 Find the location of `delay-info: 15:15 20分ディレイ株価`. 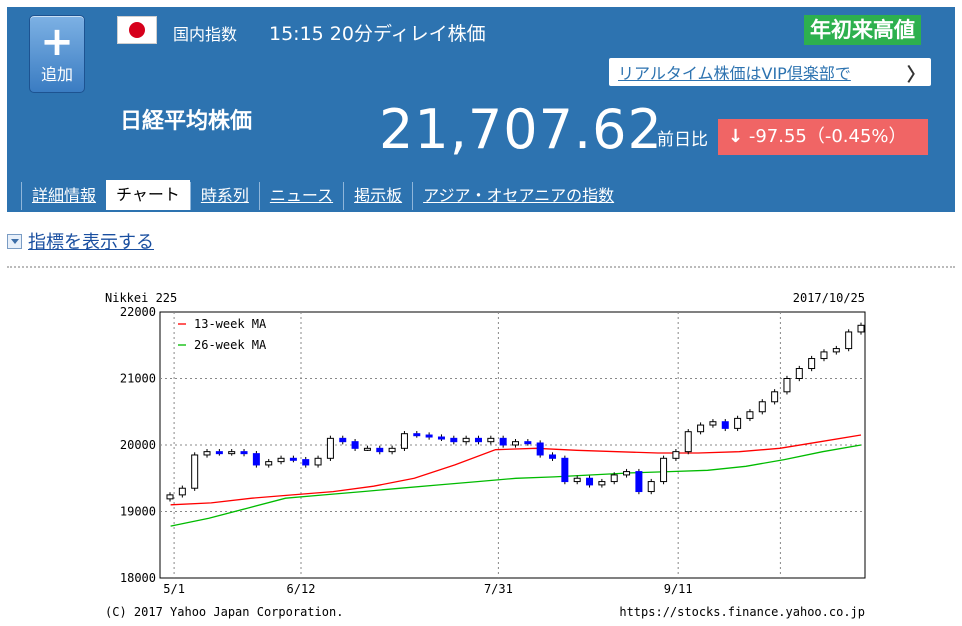

delay-info: 15:15 20分ディレイ株価 is located at coordinates (377, 34).